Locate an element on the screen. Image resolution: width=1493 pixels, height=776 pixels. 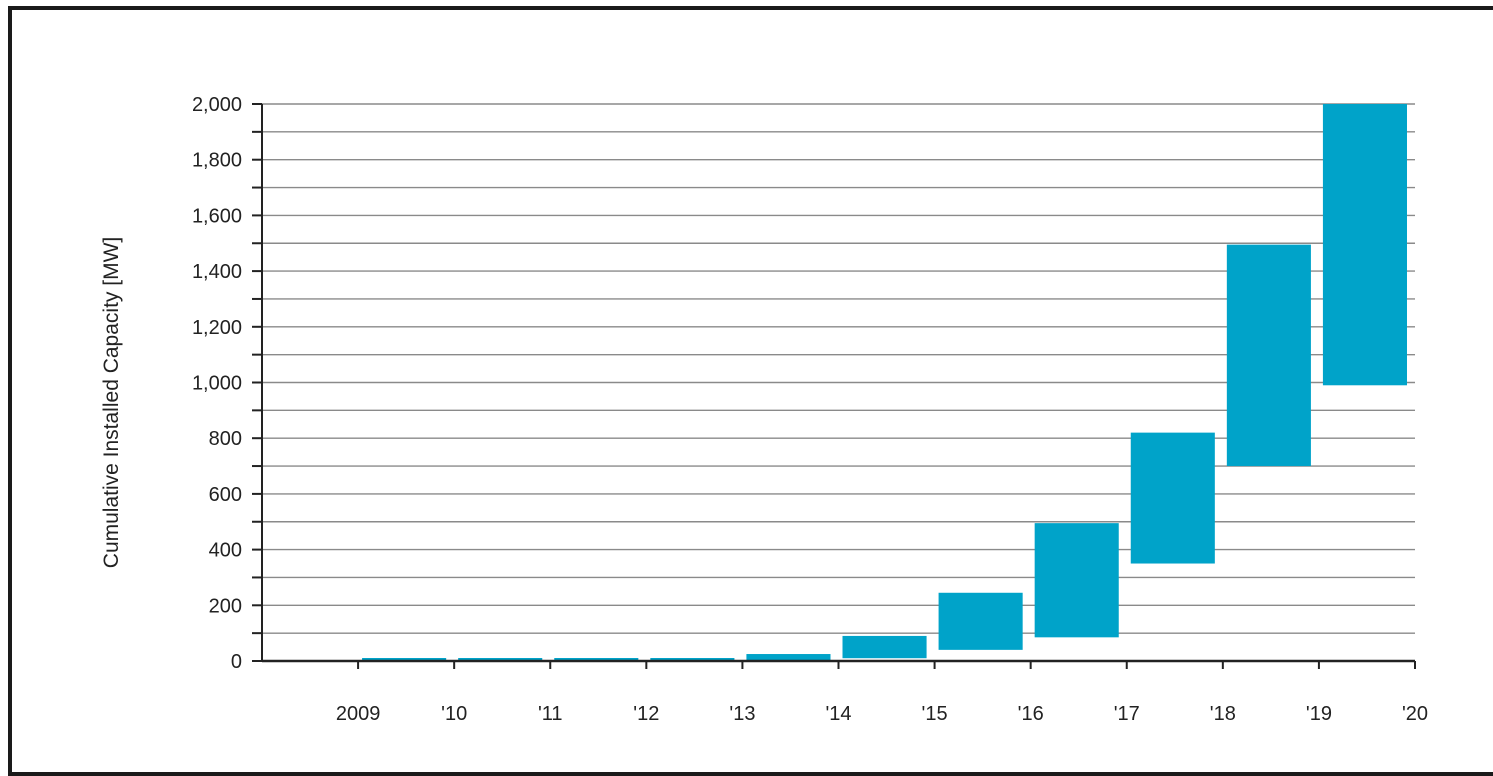
y-tick-label: 400 is located at coordinates (225, 551).